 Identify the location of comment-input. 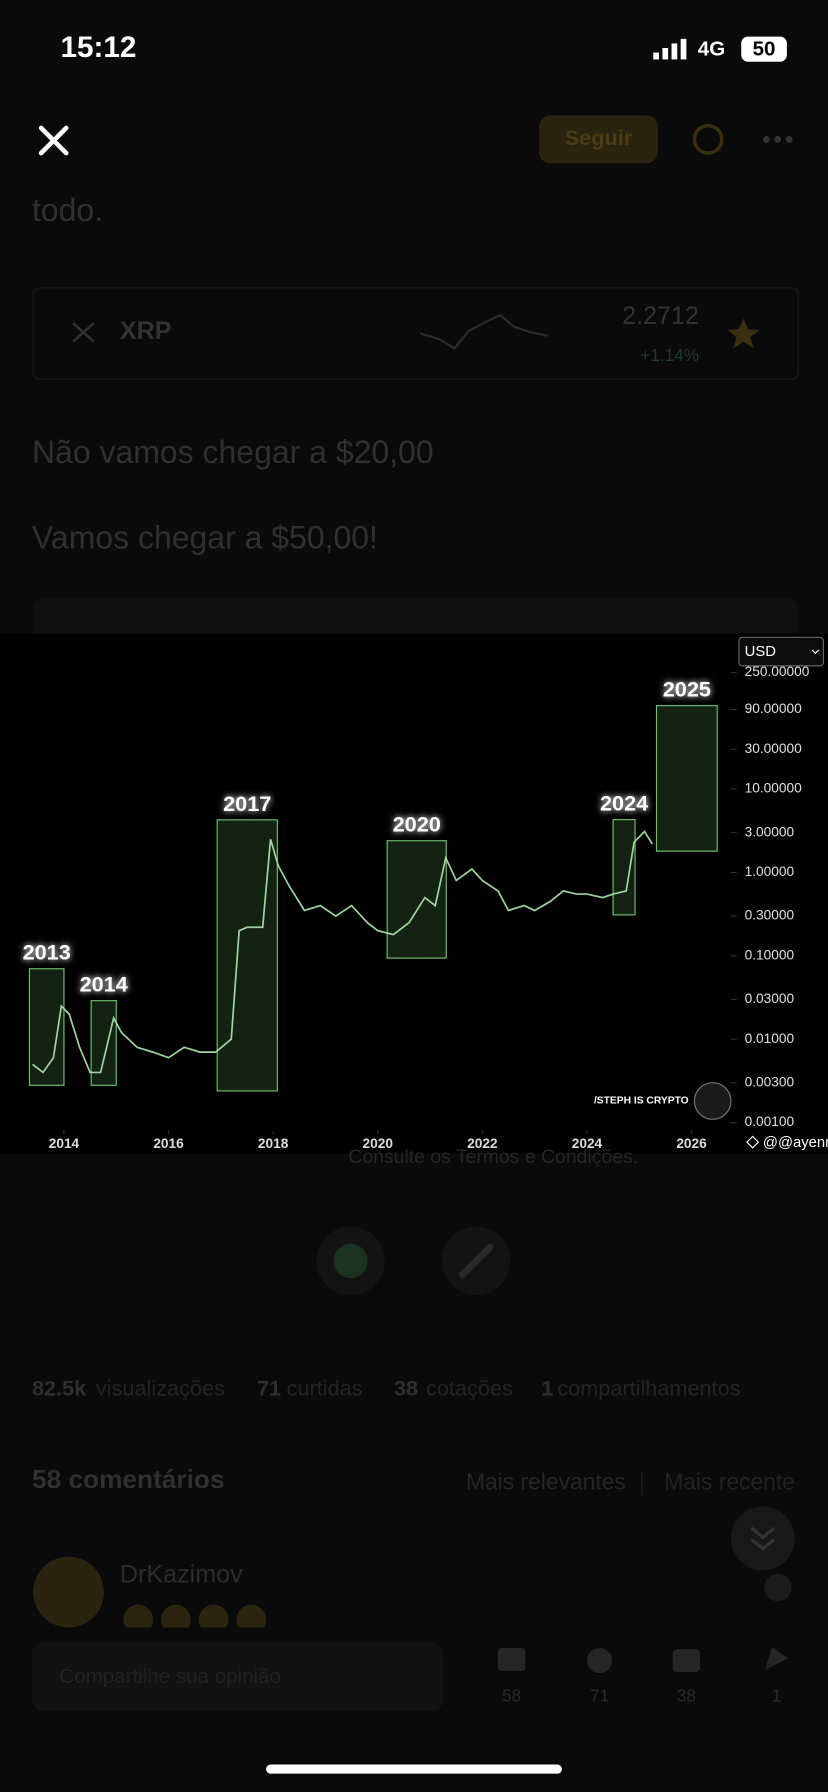
(237, 1676).